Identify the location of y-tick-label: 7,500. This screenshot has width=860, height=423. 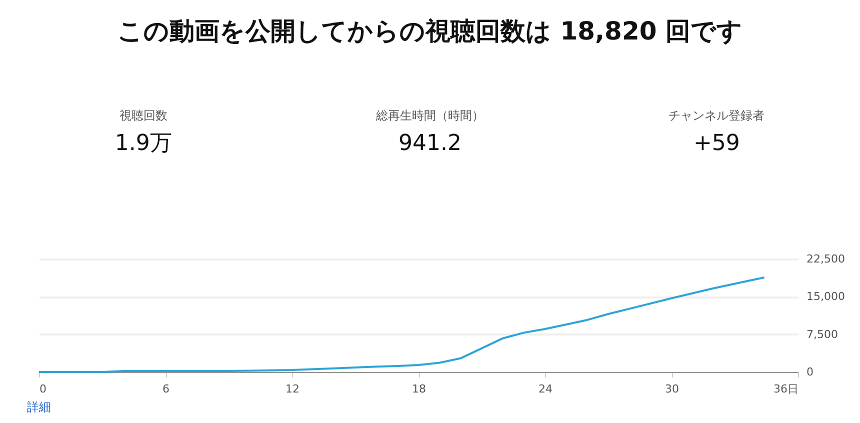
(822, 334).